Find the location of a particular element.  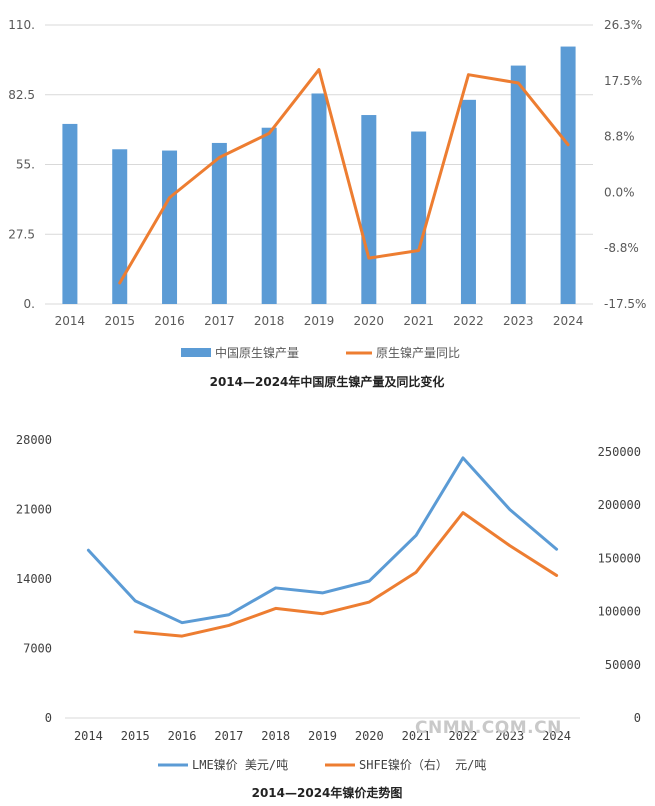

c2-x-tick-label: 2014 is located at coordinates (88, 736).